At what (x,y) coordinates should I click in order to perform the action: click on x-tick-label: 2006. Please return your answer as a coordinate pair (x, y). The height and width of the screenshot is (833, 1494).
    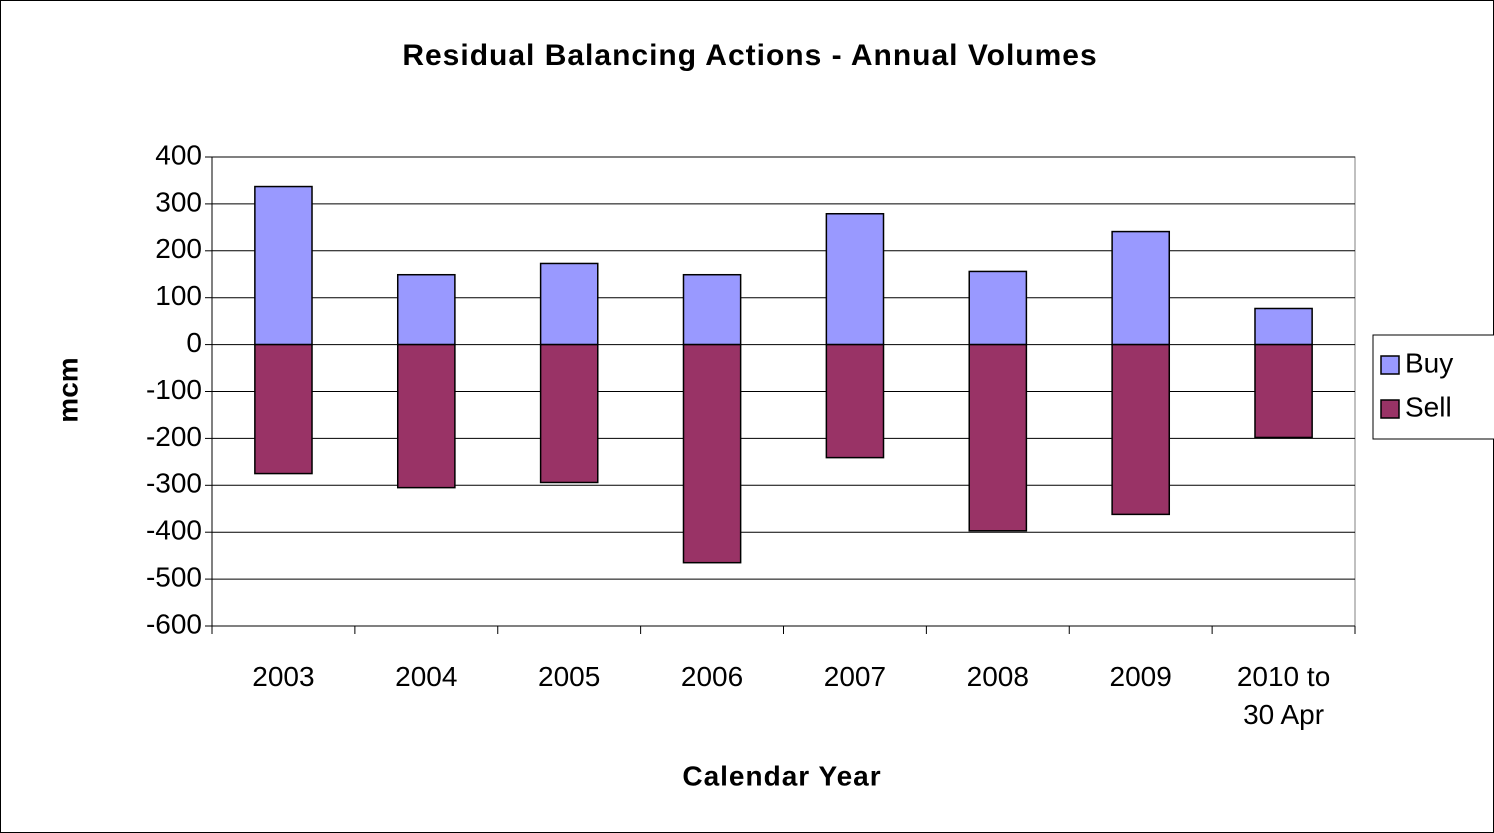
    Looking at the image, I should click on (712, 676).